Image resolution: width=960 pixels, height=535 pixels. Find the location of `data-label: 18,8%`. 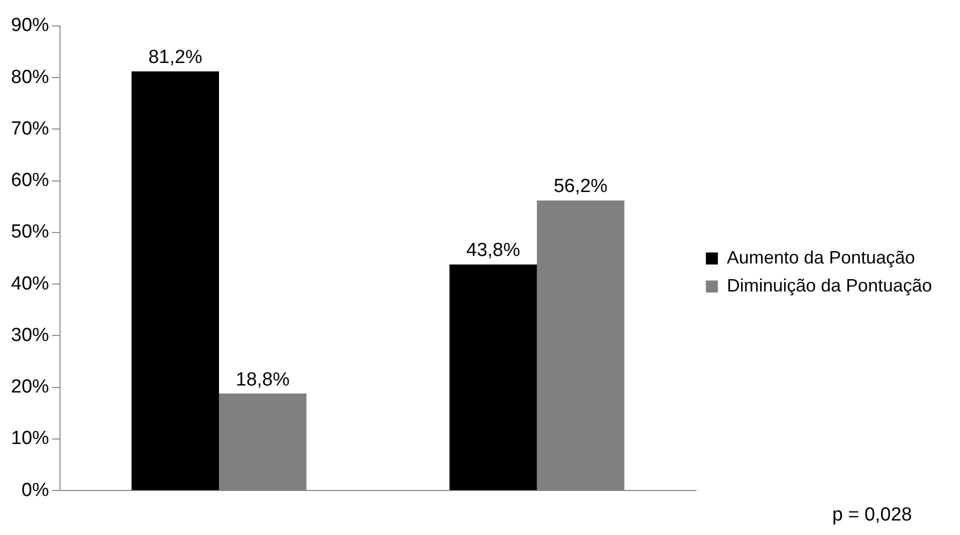

data-label: 18,8% is located at coordinates (263, 379).